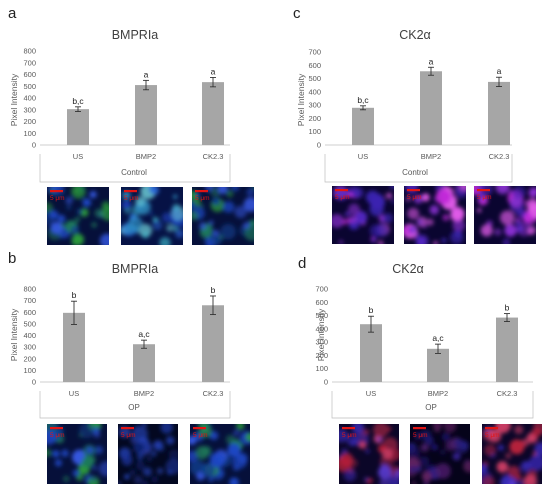  I want to click on group-label: Control, so click(134, 172).